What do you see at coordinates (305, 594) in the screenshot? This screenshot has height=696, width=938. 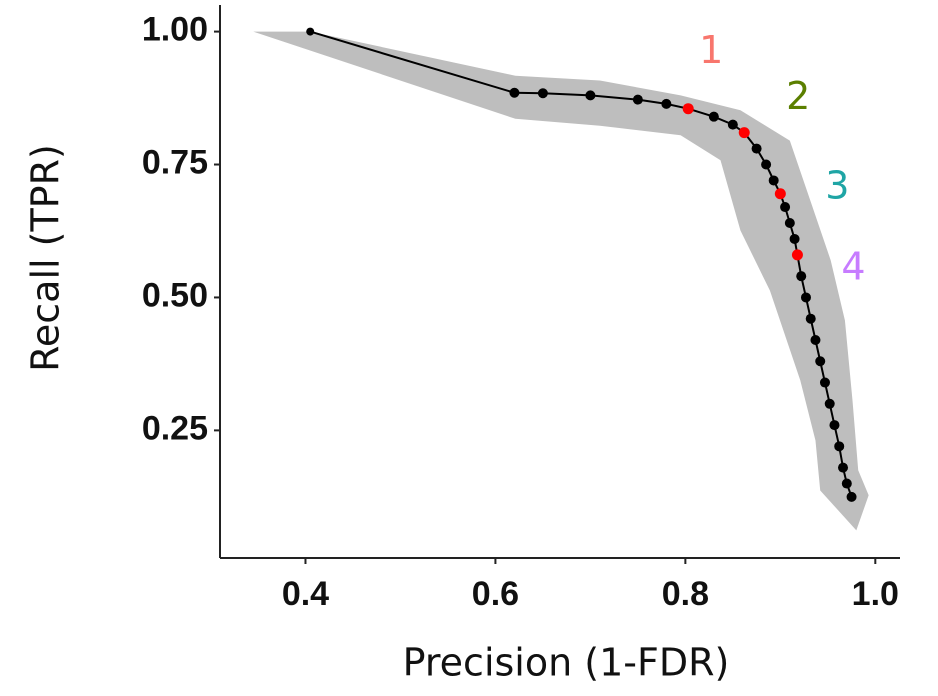 I see `x-tick-label: 0.4` at bounding box center [305, 594].